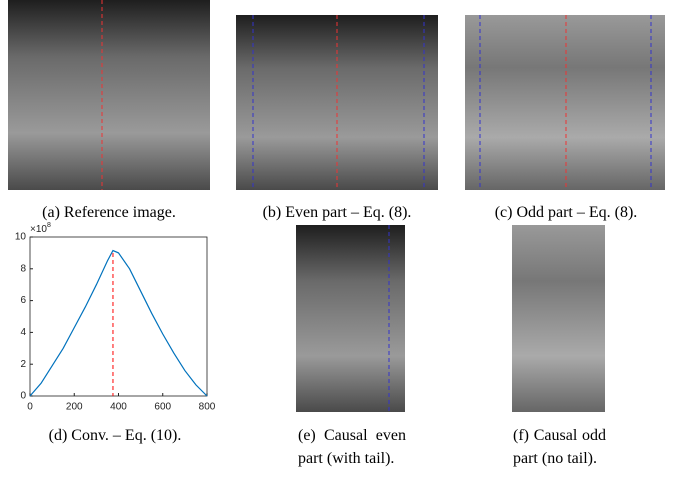 The height and width of the screenshot is (494, 684). I want to click on y-multiplier: ×10⁸, so click(40, 228).